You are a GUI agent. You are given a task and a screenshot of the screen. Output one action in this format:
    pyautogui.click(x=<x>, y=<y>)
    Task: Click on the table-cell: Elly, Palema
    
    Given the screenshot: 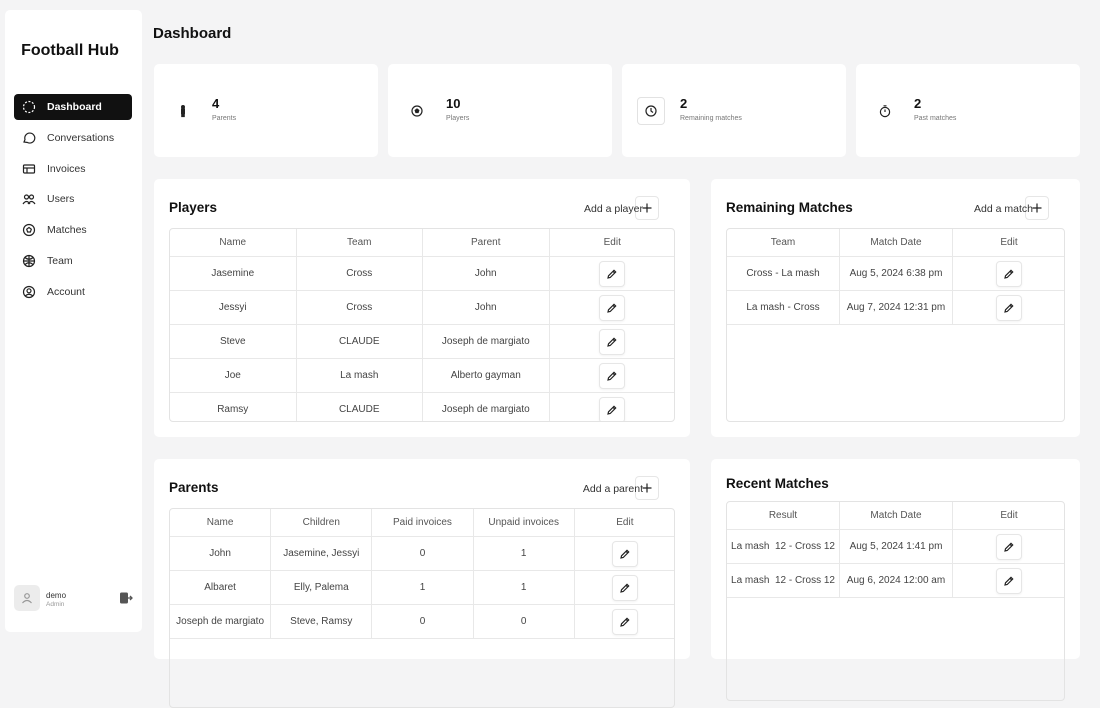 What is the action you would take?
    pyautogui.click(x=322, y=588)
    